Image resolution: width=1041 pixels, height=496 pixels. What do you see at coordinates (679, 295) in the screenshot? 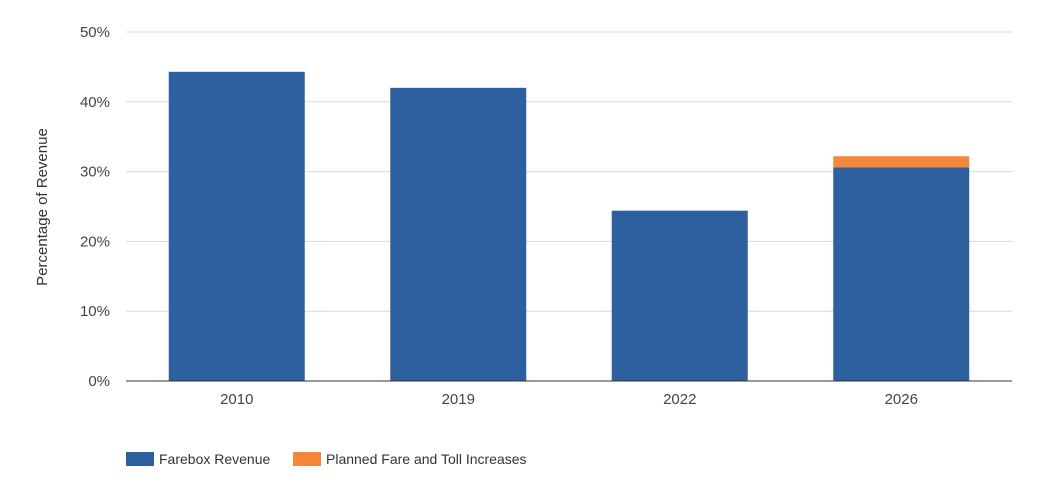
I see `bar-farebox-revenue-2022` at bounding box center [679, 295].